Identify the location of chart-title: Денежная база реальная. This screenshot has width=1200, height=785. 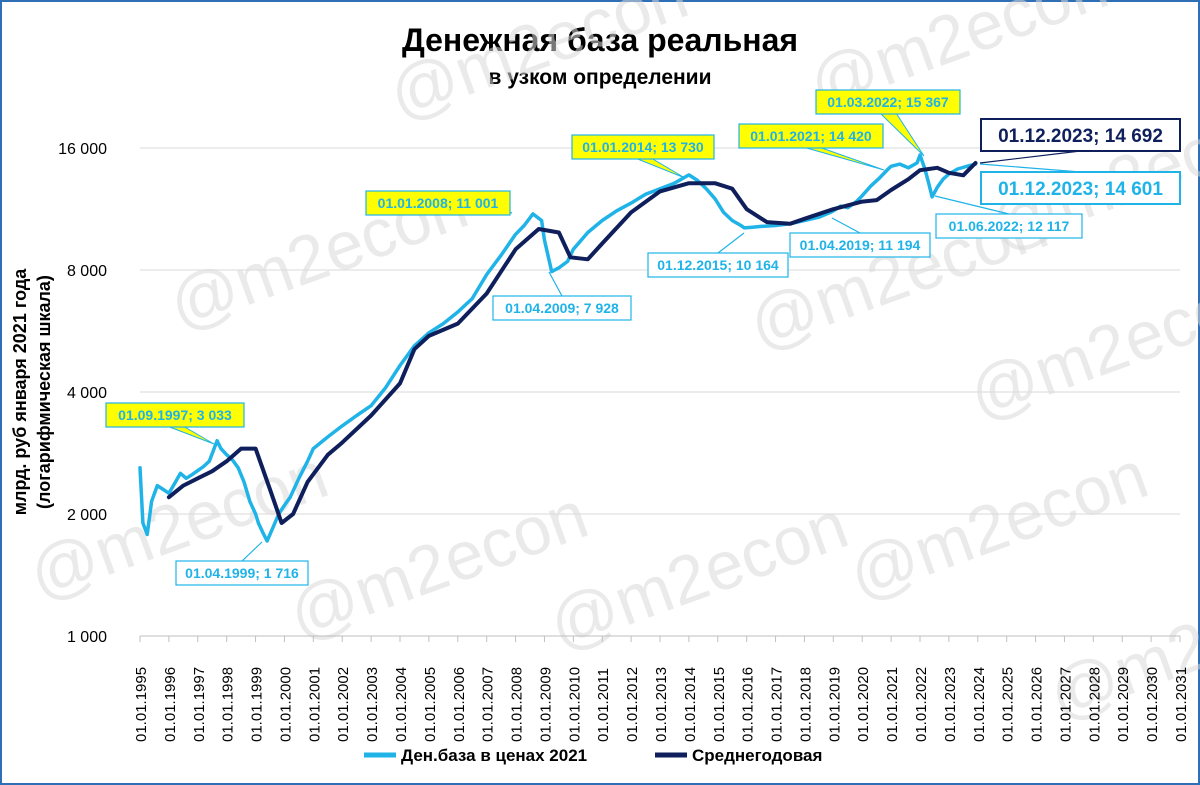
(600, 40).